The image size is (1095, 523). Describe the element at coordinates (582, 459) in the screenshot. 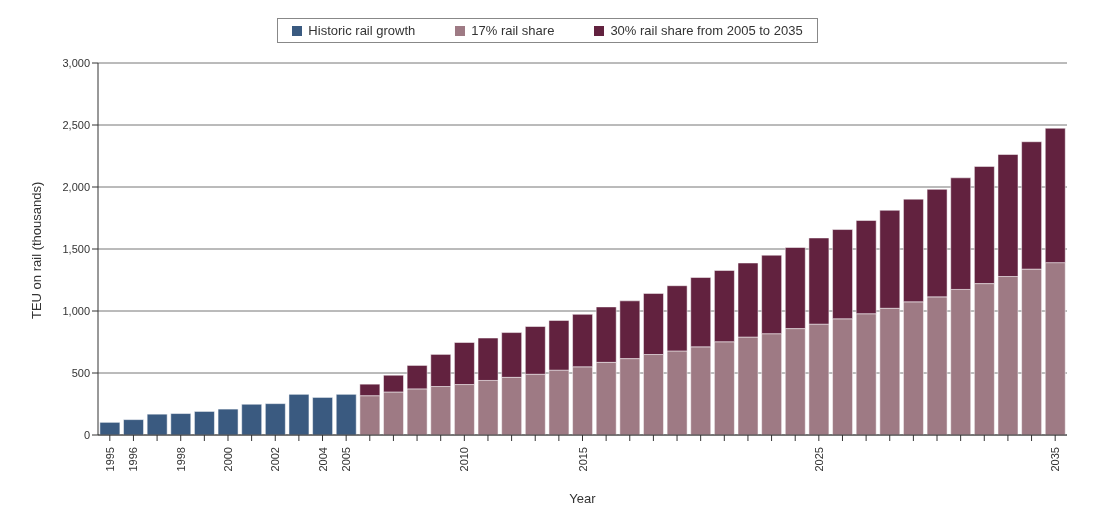

I see `x-tick-label: 2015` at that location.